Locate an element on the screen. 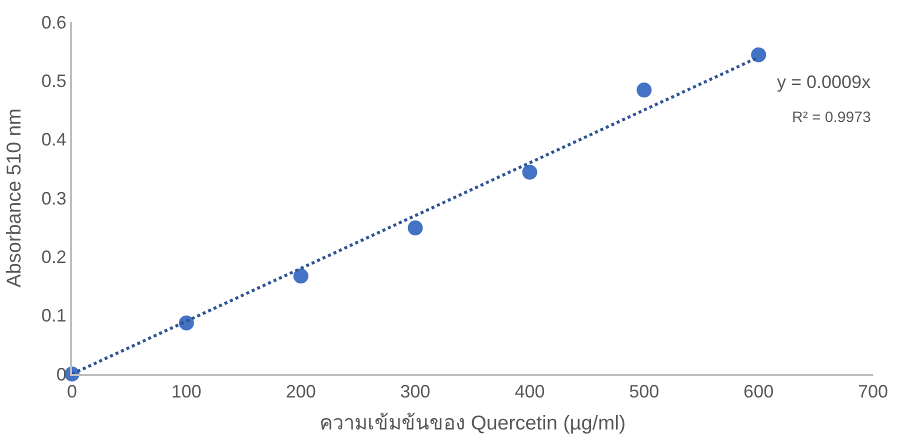 The image size is (908, 444). annotation: y = 0.0009x is located at coordinates (824, 82).